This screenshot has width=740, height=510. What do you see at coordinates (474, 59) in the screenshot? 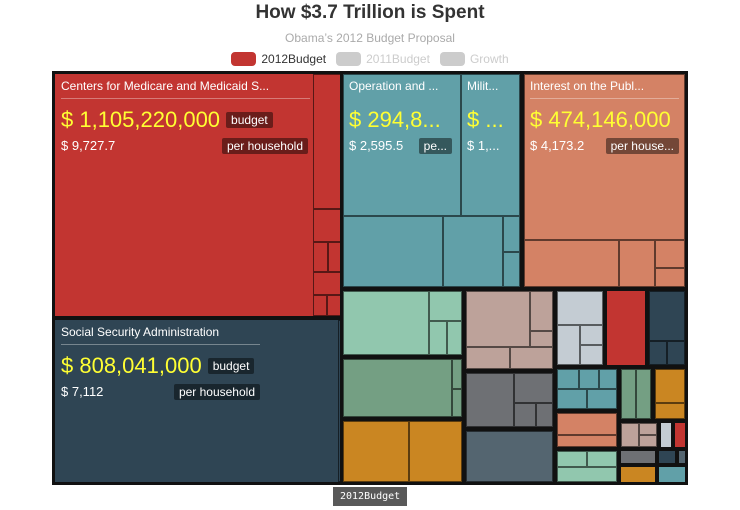
I see `legend-item-growth: Growth` at bounding box center [474, 59].